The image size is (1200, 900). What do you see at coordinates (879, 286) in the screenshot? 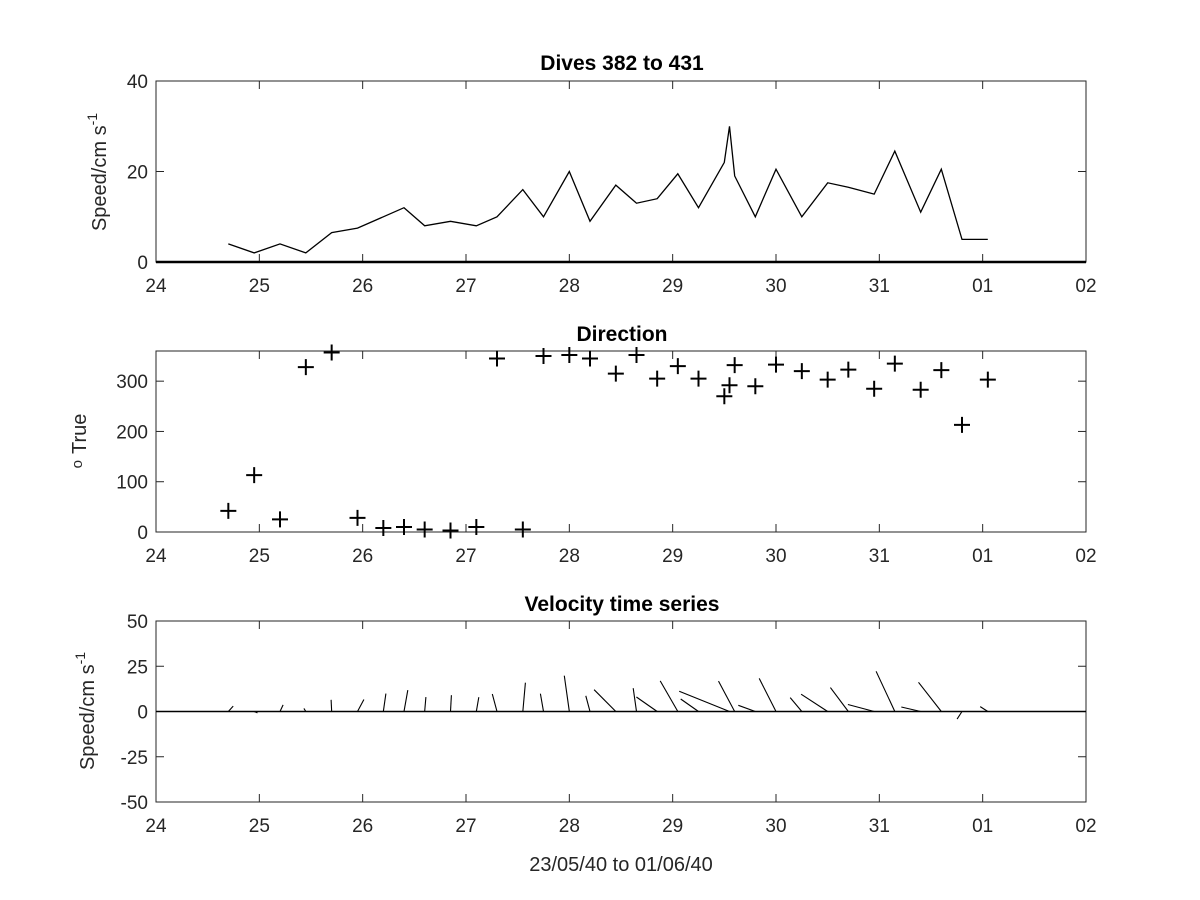
I see `speed-xtick-label: 31` at bounding box center [879, 286].